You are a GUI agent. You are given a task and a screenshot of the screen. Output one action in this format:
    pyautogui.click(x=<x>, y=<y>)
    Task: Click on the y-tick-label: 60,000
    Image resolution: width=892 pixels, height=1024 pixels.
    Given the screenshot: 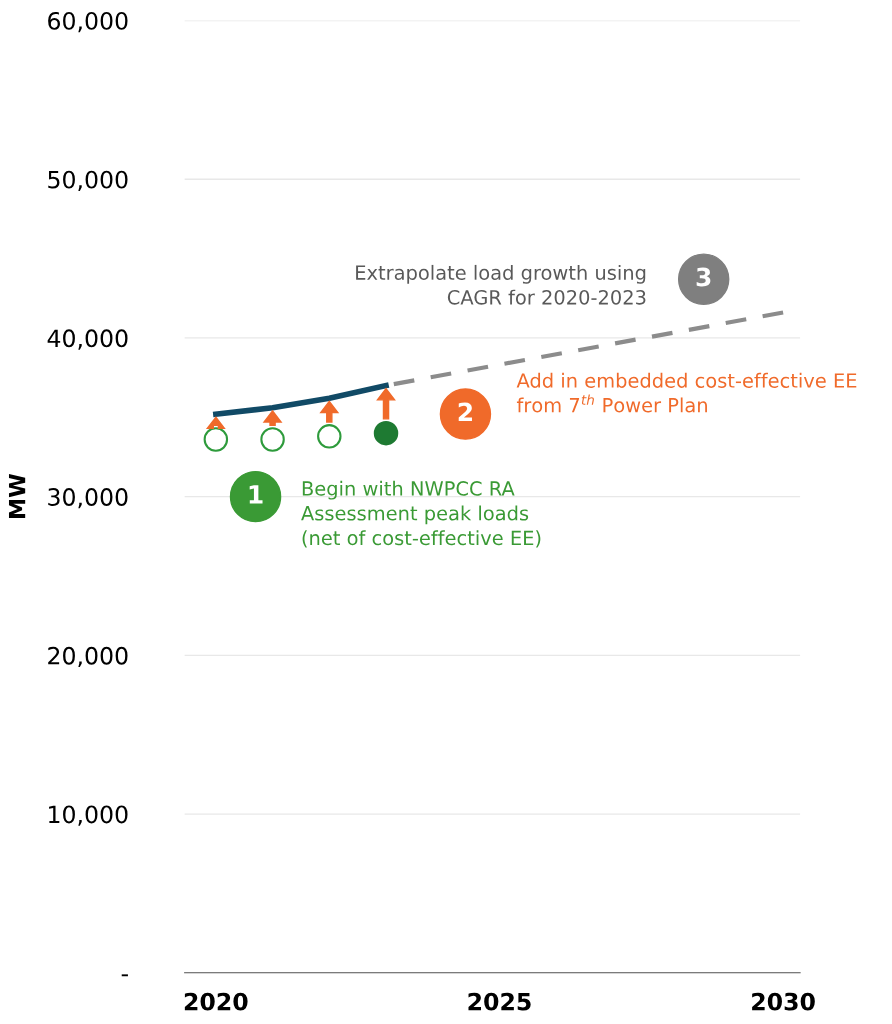 What is the action you would take?
    pyautogui.click(x=88, y=22)
    